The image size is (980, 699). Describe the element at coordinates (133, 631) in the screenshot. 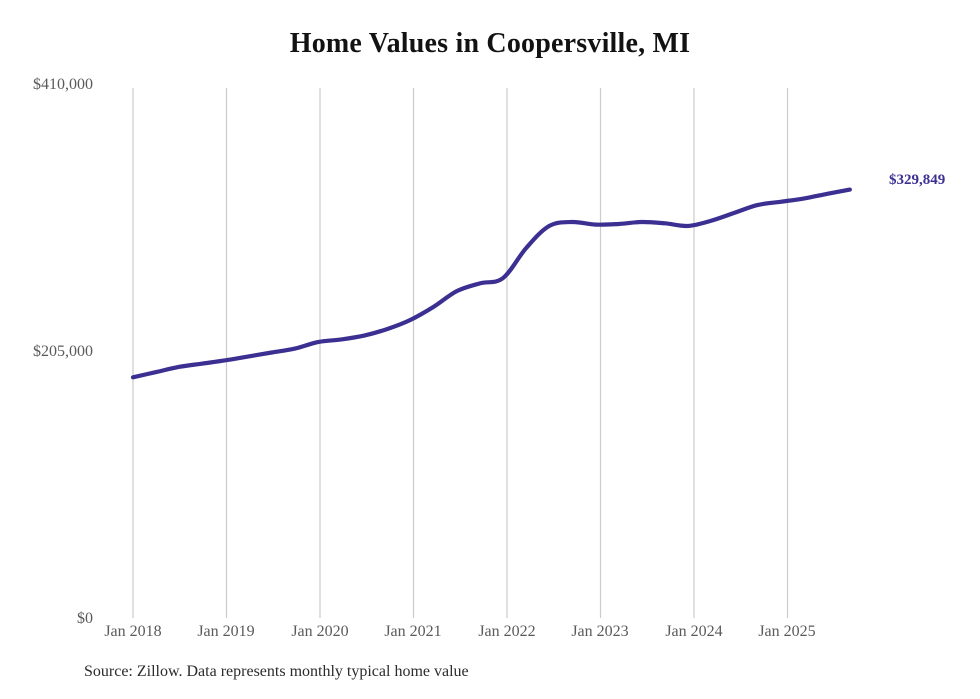

I see `x-tick-label-jan-2018: Jan 2018` at that location.